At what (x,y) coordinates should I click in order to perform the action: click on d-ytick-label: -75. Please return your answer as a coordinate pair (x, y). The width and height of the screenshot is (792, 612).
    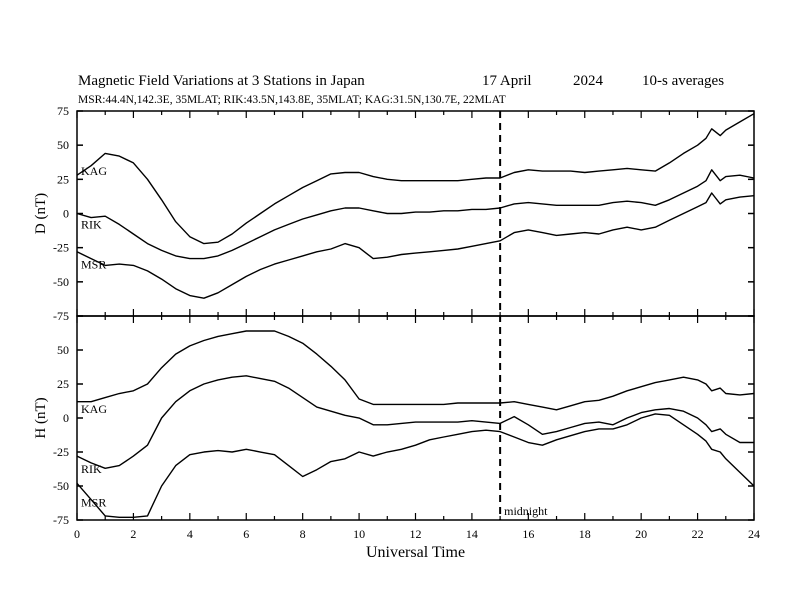
    Looking at the image, I should click on (61, 316).